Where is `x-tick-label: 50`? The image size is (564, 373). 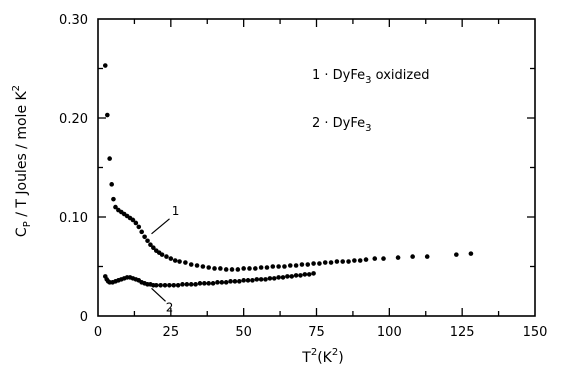
x-tick-label: 50 is located at coordinates (243, 332).